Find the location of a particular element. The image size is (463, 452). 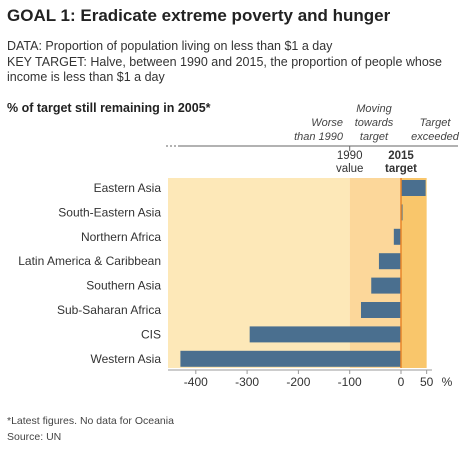

x-tick-label-0: -400 is located at coordinates (196, 382).